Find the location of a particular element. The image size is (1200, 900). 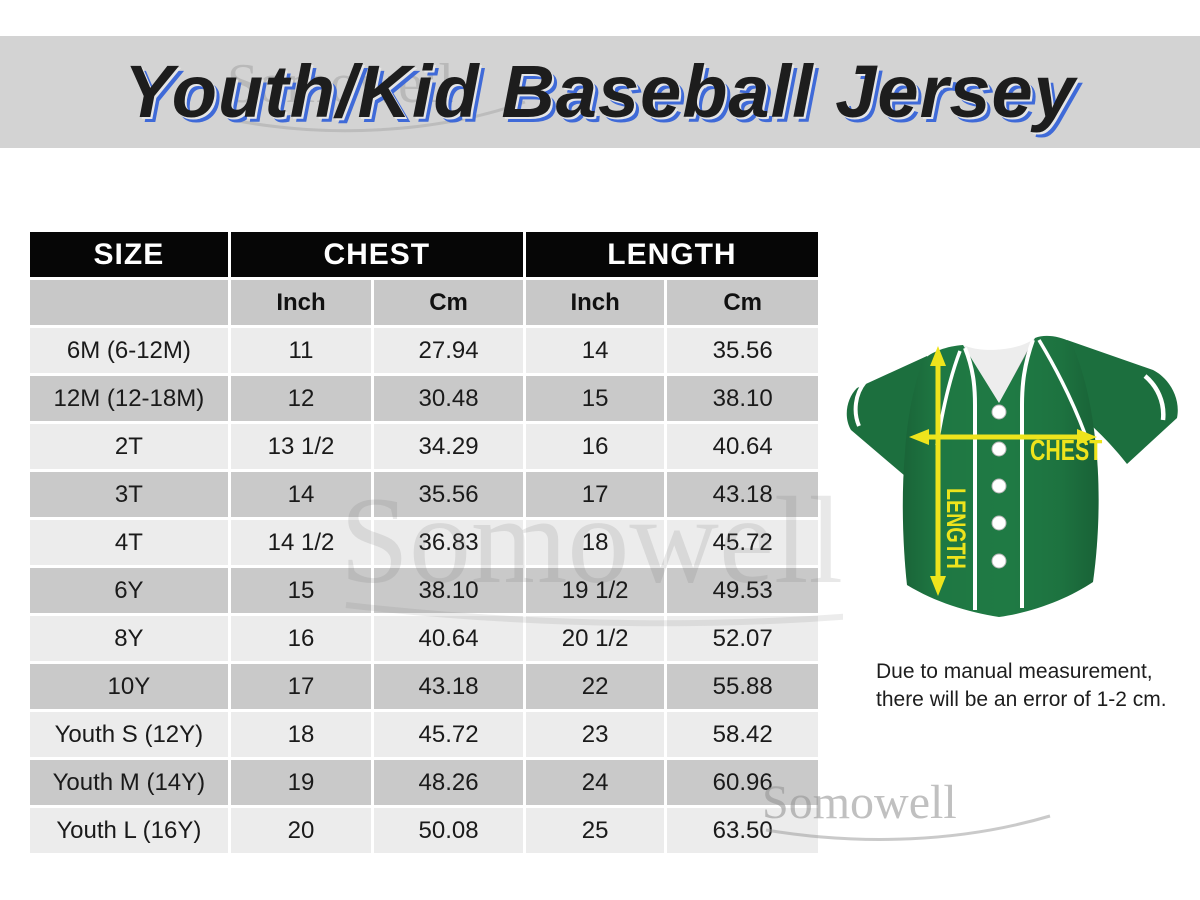

length-inch-header: Inch is located at coordinates (595, 302).